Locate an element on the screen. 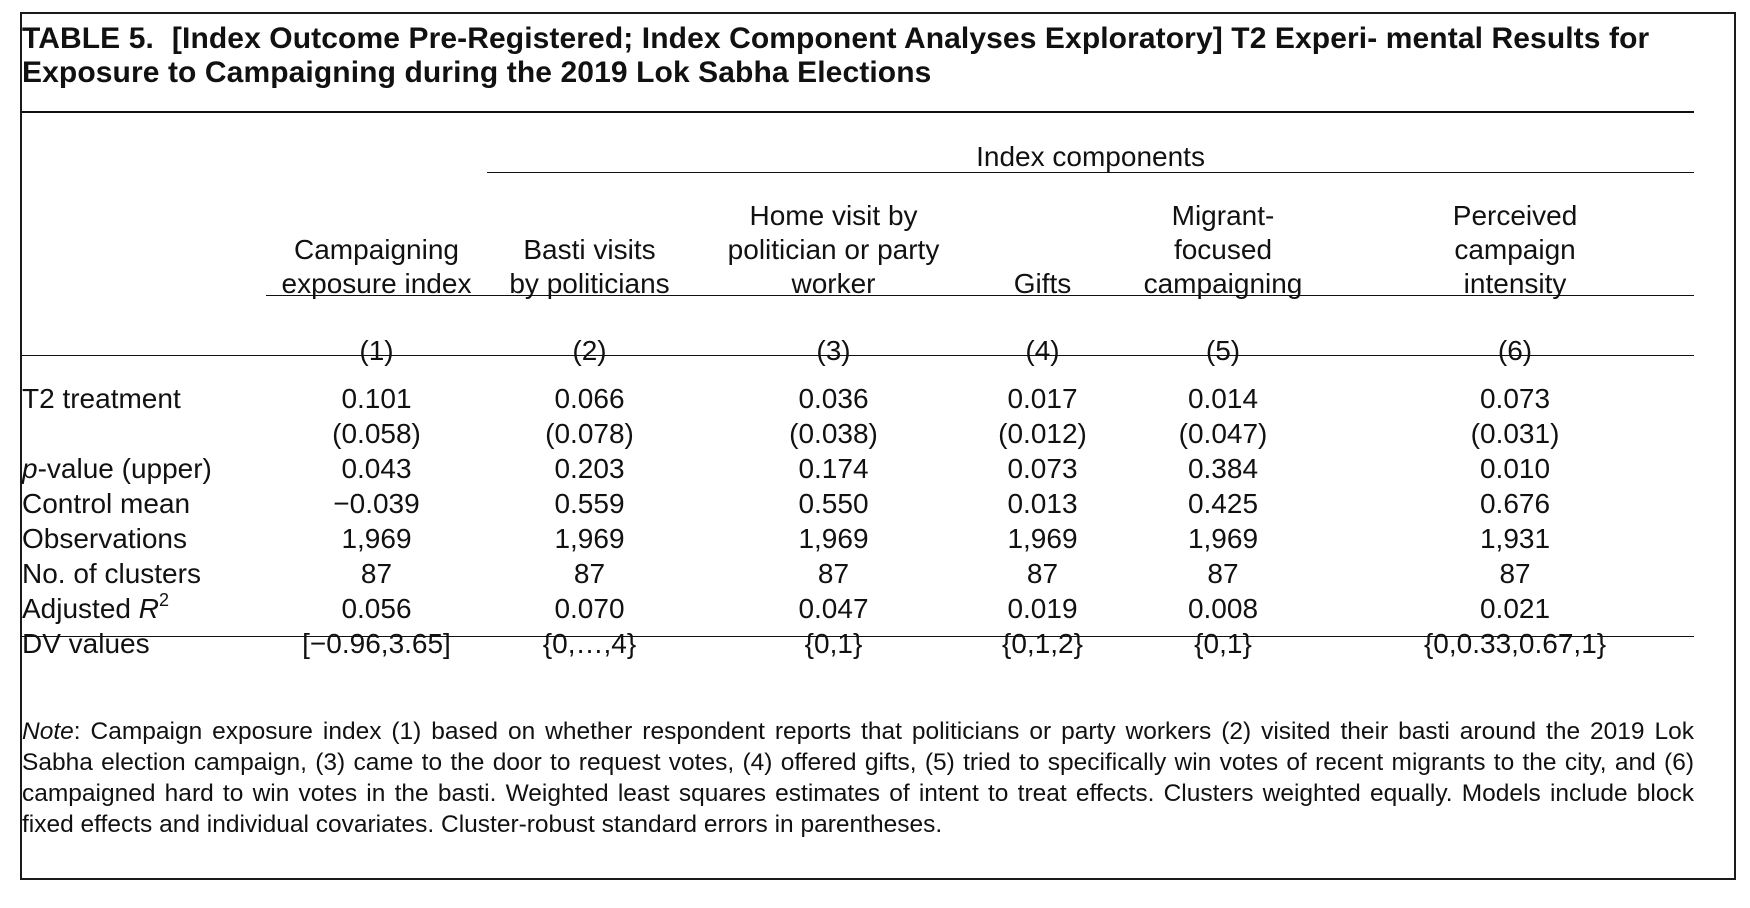  body-top-rule is located at coordinates (858, 355).